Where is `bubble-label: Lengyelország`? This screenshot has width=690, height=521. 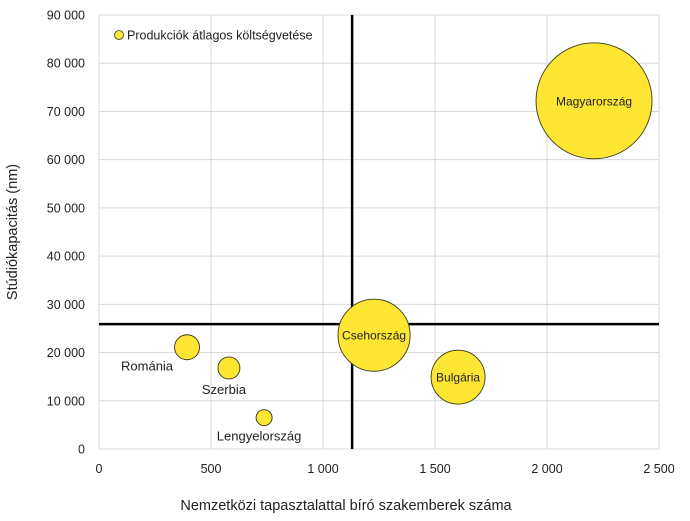
bubble-label: Lengyelország is located at coordinates (259, 436).